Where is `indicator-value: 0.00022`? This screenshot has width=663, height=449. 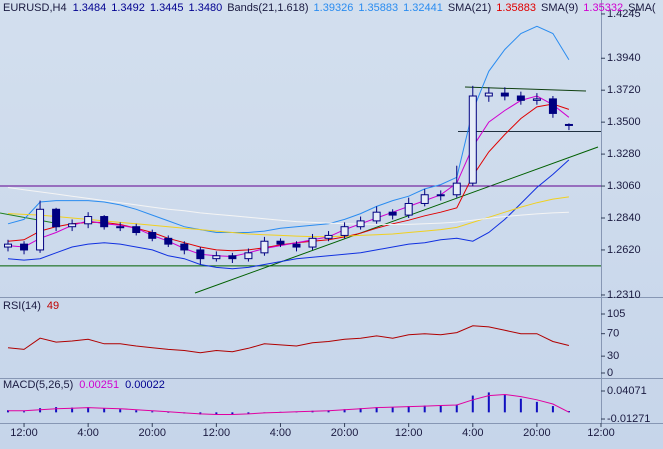 indicator-value: 0.00022 is located at coordinates (145, 385).